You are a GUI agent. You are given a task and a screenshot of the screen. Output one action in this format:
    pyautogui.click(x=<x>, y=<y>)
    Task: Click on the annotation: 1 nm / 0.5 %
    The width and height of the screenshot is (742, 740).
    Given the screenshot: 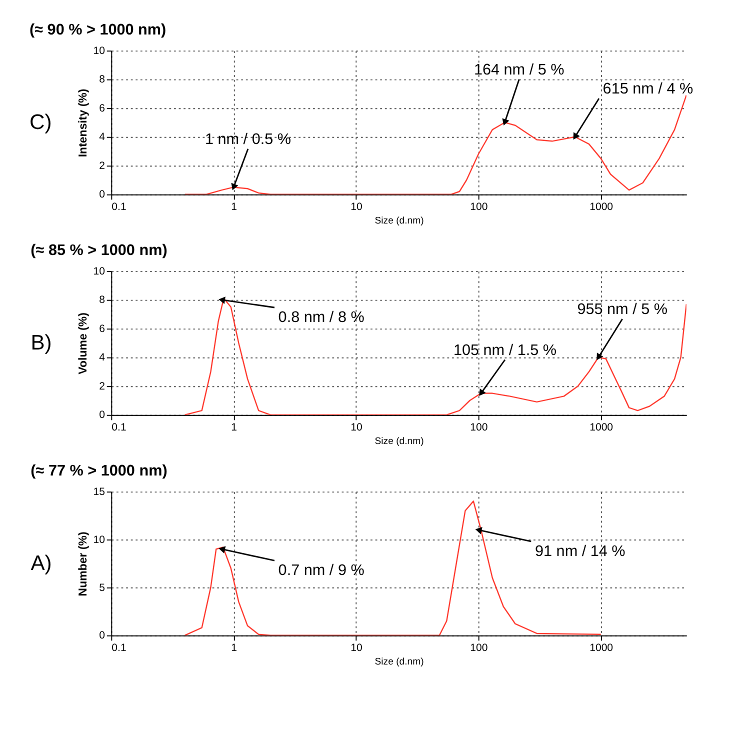 What is the action you would take?
    pyautogui.click(x=248, y=139)
    